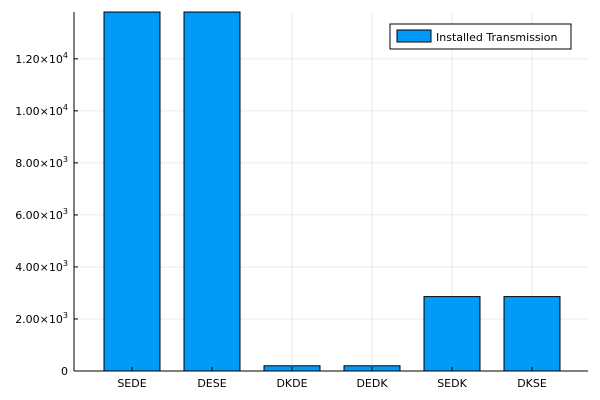  Describe the element at coordinates (452, 383) in the screenshot. I see `x-tick-label: SEDK` at that location.